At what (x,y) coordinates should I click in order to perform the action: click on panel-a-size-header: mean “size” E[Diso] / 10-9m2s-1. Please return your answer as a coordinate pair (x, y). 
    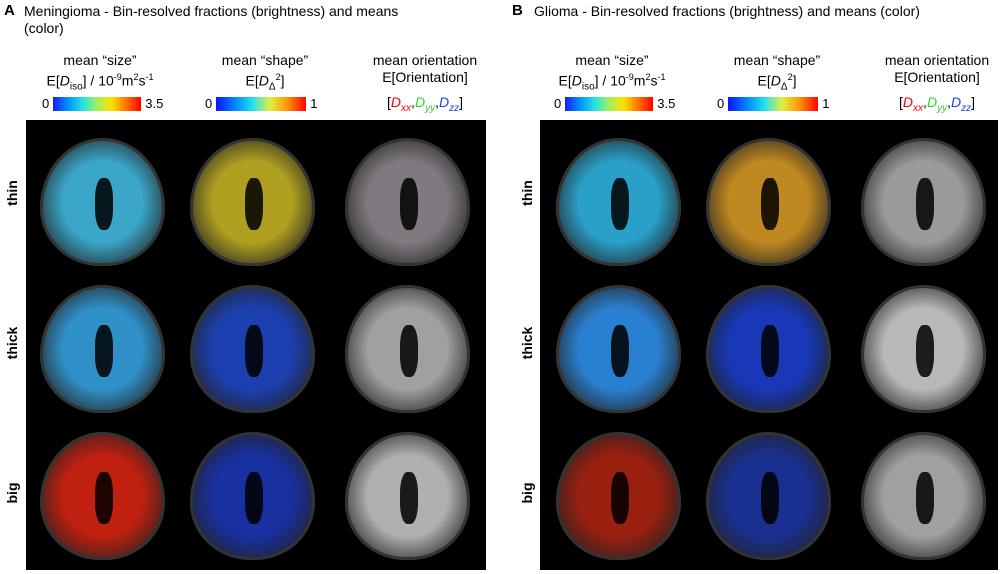
    Looking at the image, I should click on (100, 73).